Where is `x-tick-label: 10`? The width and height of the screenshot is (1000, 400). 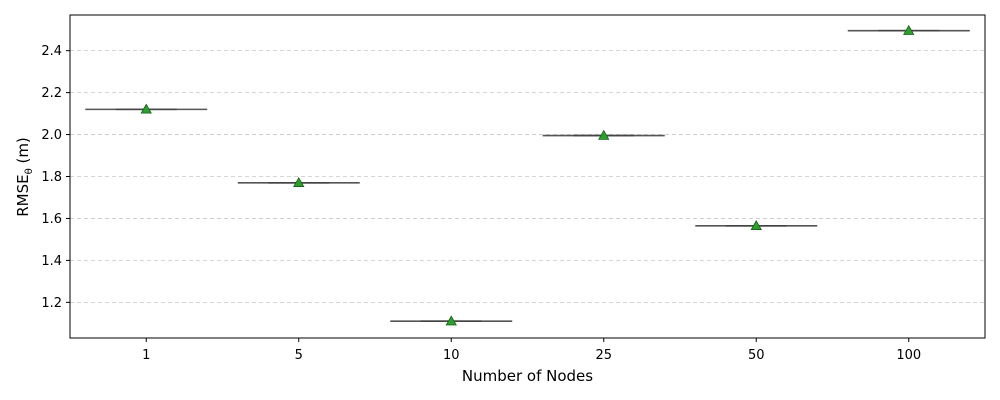
x-tick-label: 10 is located at coordinates (451, 355).